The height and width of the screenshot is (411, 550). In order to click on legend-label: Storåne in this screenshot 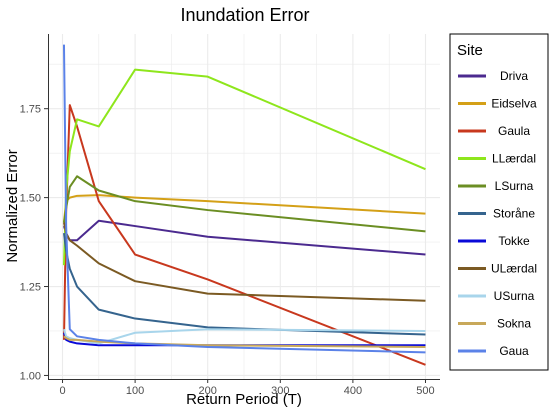, I will do `click(514, 214)`.